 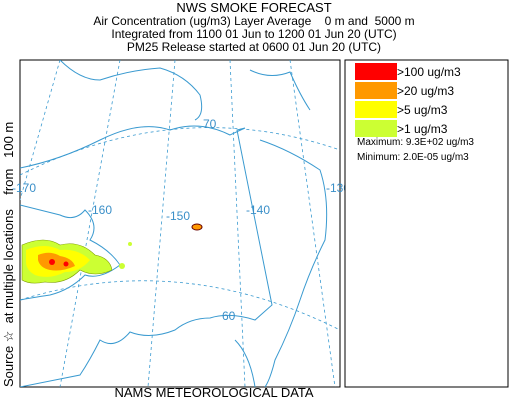 I want to click on grid-label: -170, so click(x=24, y=188).